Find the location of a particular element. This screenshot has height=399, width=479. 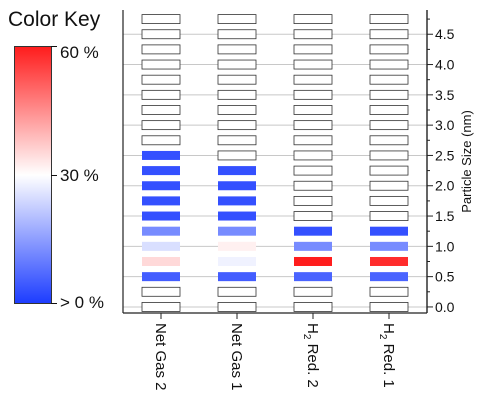

color-key-label-high: 60 % is located at coordinates (79, 52).